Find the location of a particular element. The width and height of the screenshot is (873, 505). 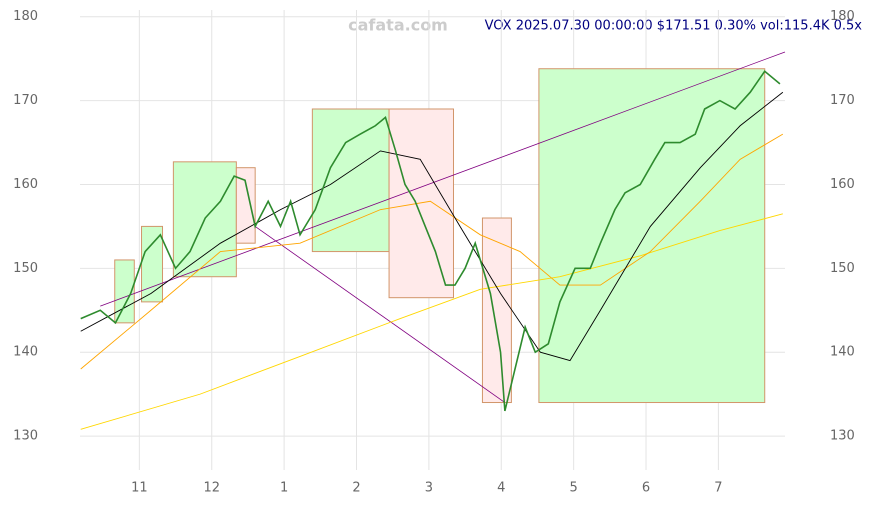

x-tick-label: 1 is located at coordinates (284, 488).